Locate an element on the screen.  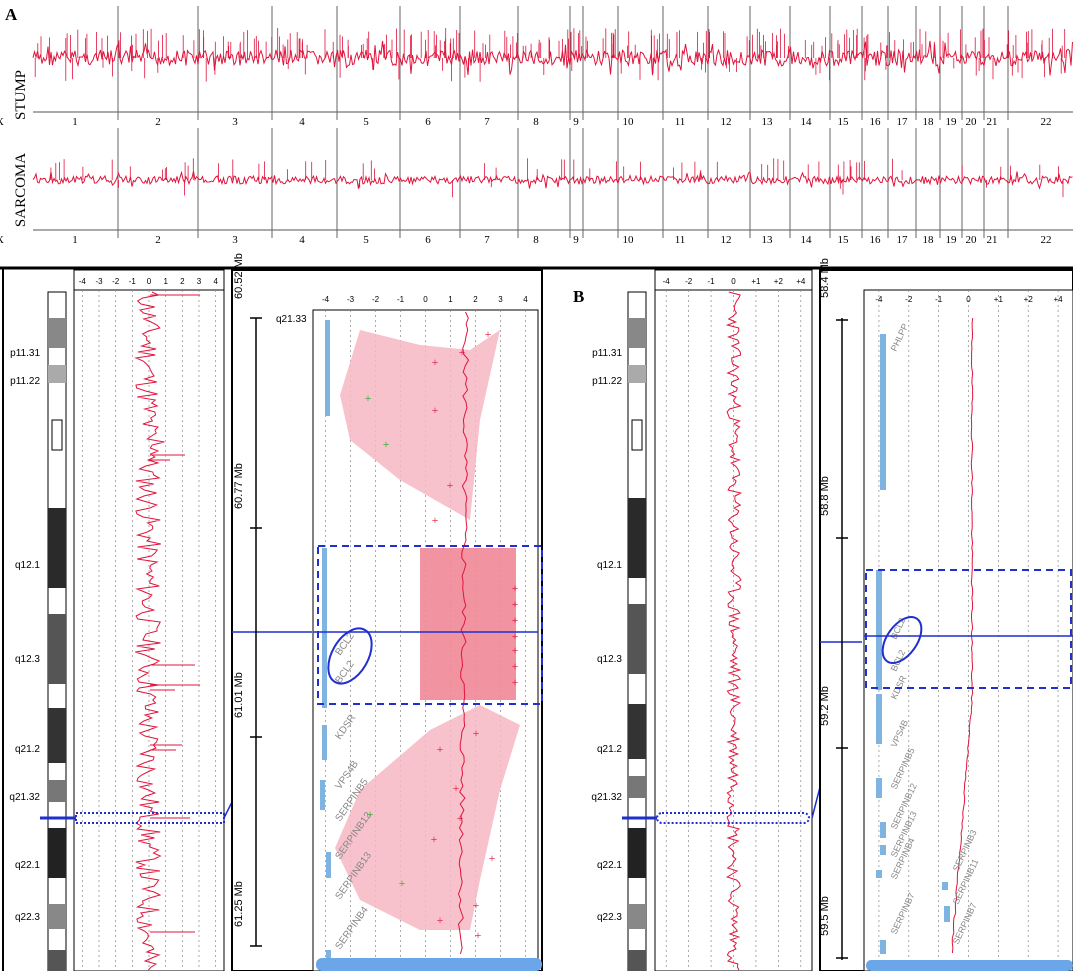
mb-label: 61.01 Mb is located at coordinates (239, 695).